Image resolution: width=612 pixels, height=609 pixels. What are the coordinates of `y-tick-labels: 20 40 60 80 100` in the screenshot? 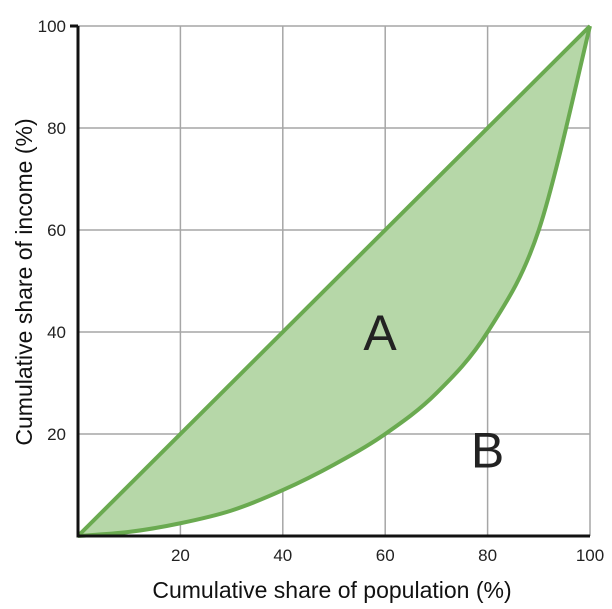 It's located at (52, 230).